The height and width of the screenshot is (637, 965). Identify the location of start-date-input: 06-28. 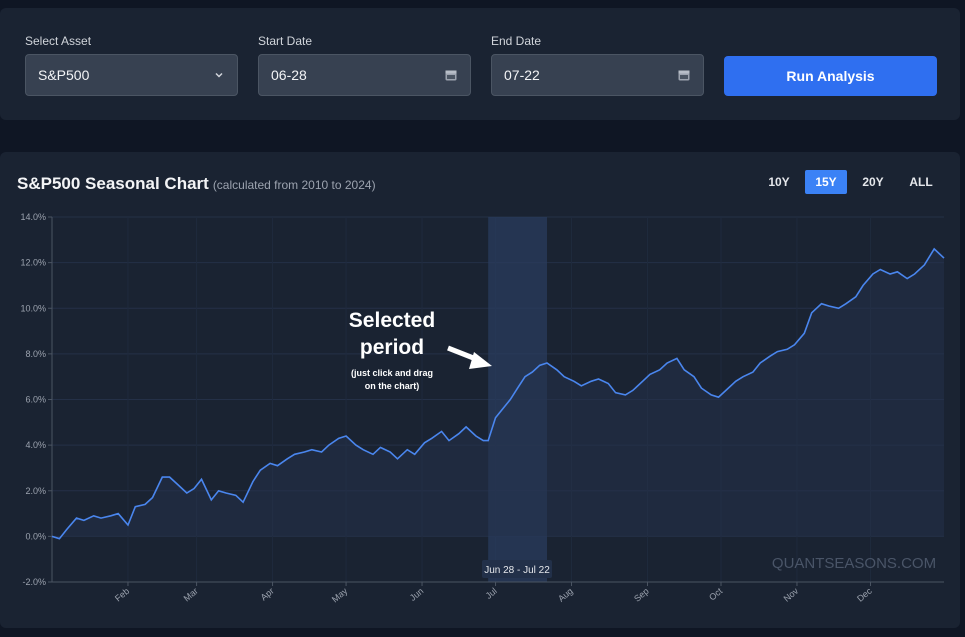
(364, 75).